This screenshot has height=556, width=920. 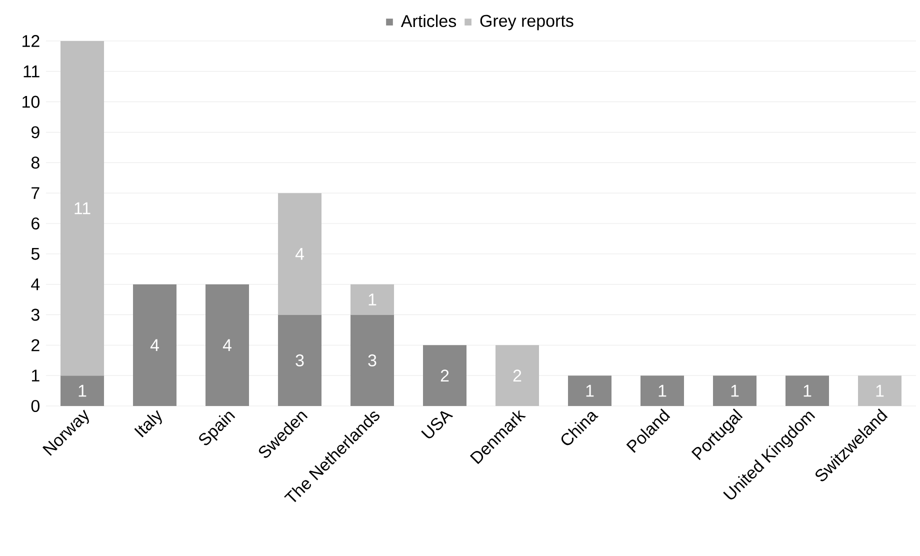 What do you see at coordinates (148, 424) in the screenshot?
I see `x-tick-label: Italy` at bounding box center [148, 424].